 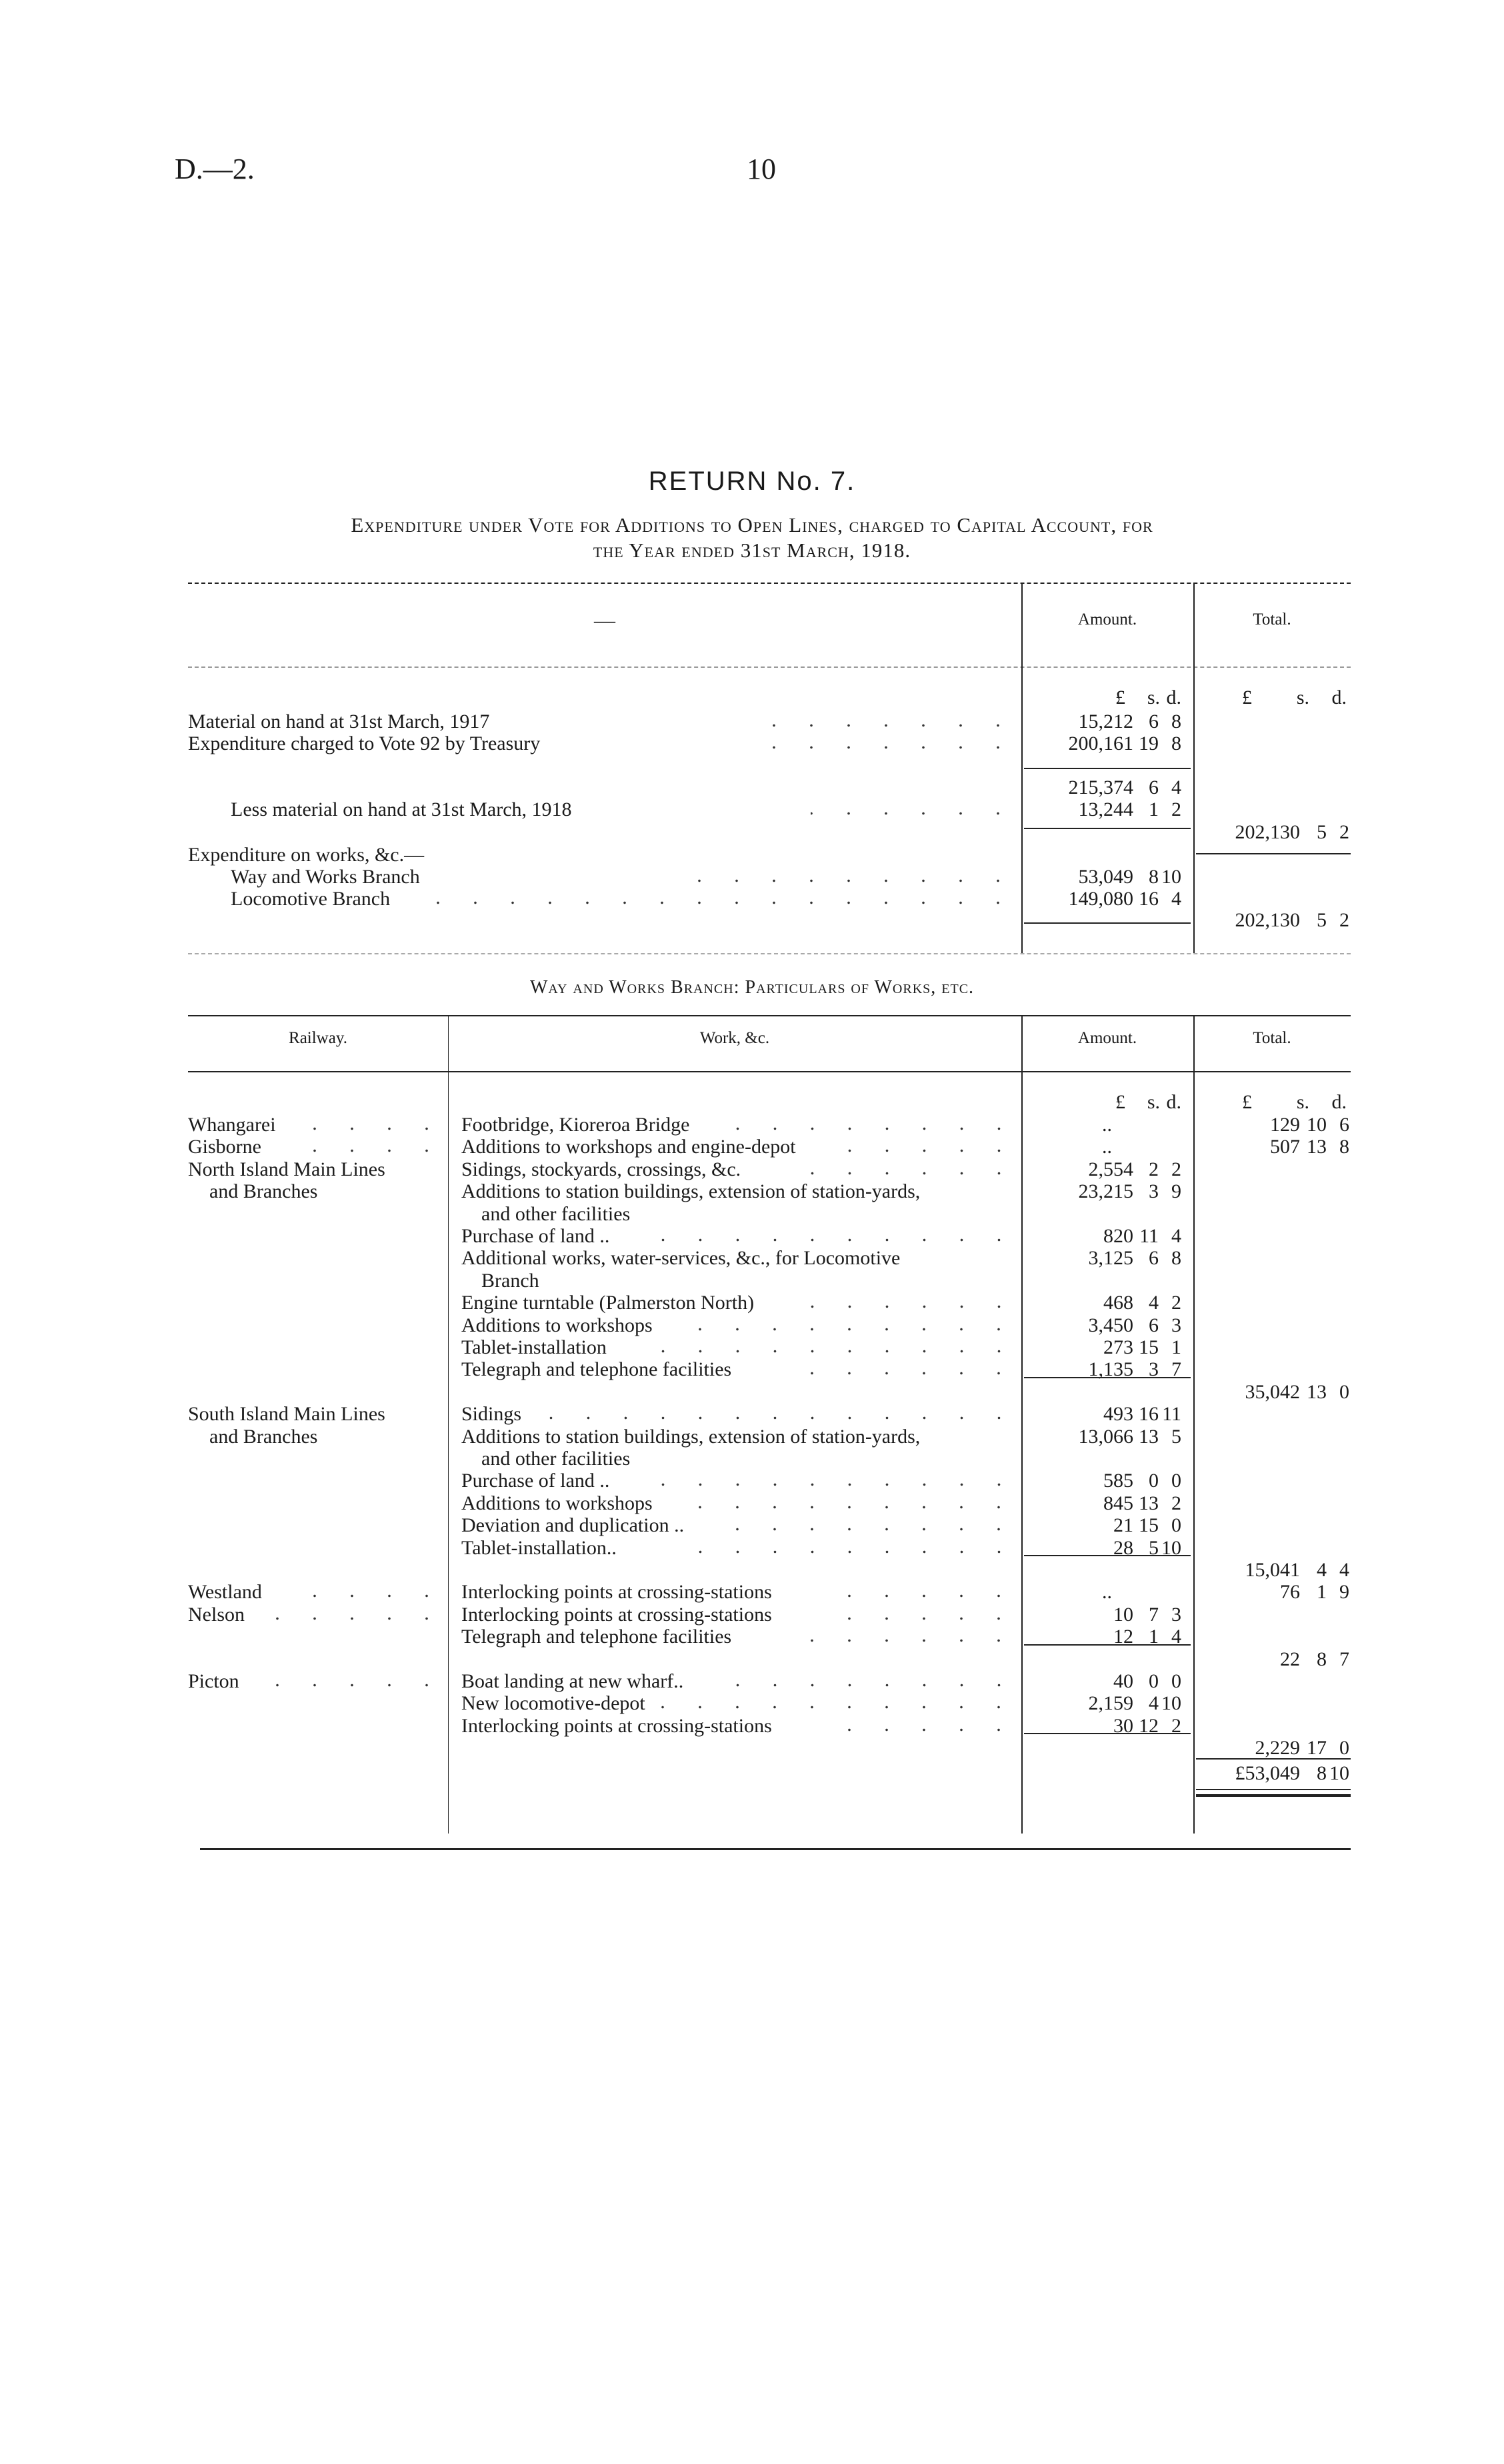 What do you see at coordinates (1149, 1236) in the screenshot?
I see `work-amount-shillings: 11` at bounding box center [1149, 1236].